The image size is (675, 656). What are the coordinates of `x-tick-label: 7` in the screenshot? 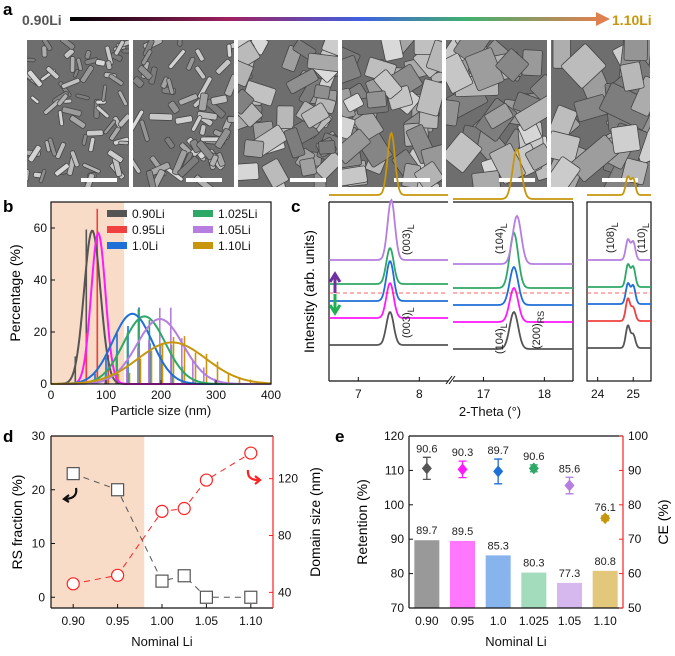 It's located at (358, 394).